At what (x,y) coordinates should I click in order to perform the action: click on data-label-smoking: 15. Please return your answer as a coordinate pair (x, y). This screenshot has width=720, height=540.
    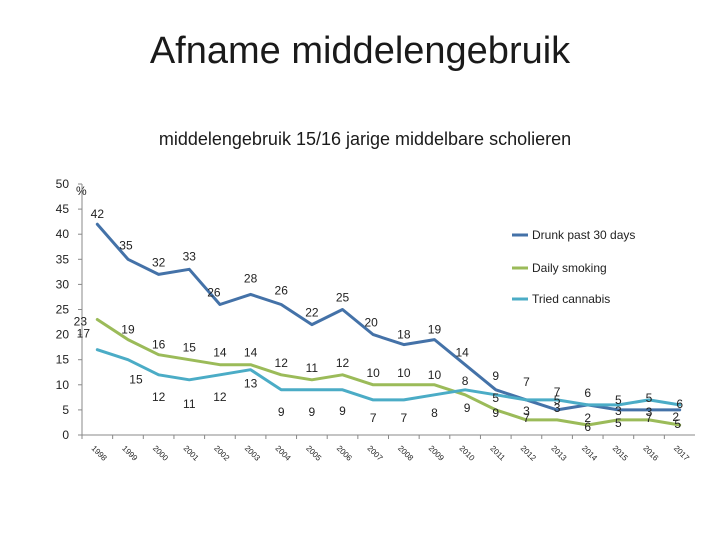
    Looking at the image, I should click on (190, 348).